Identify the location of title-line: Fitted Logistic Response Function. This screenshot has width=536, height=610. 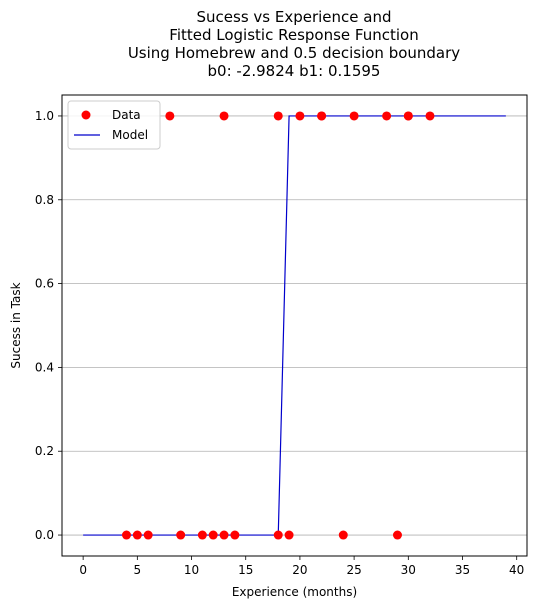
(293, 35).